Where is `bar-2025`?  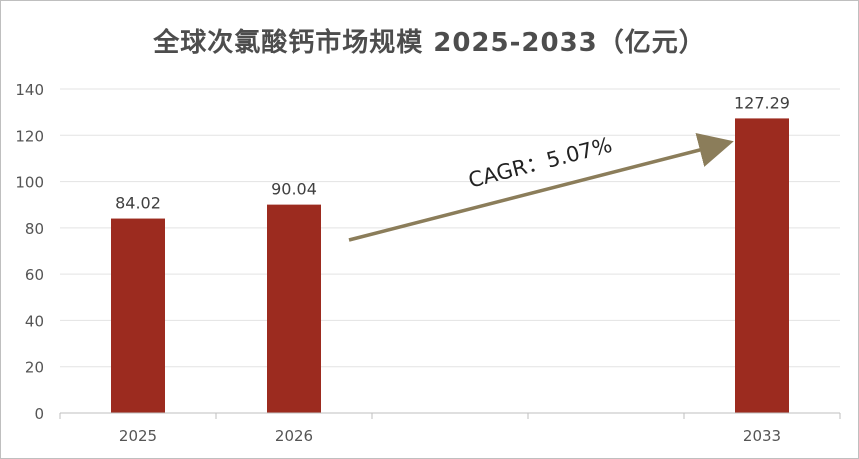 bar-2025 is located at coordinates (138, 315).